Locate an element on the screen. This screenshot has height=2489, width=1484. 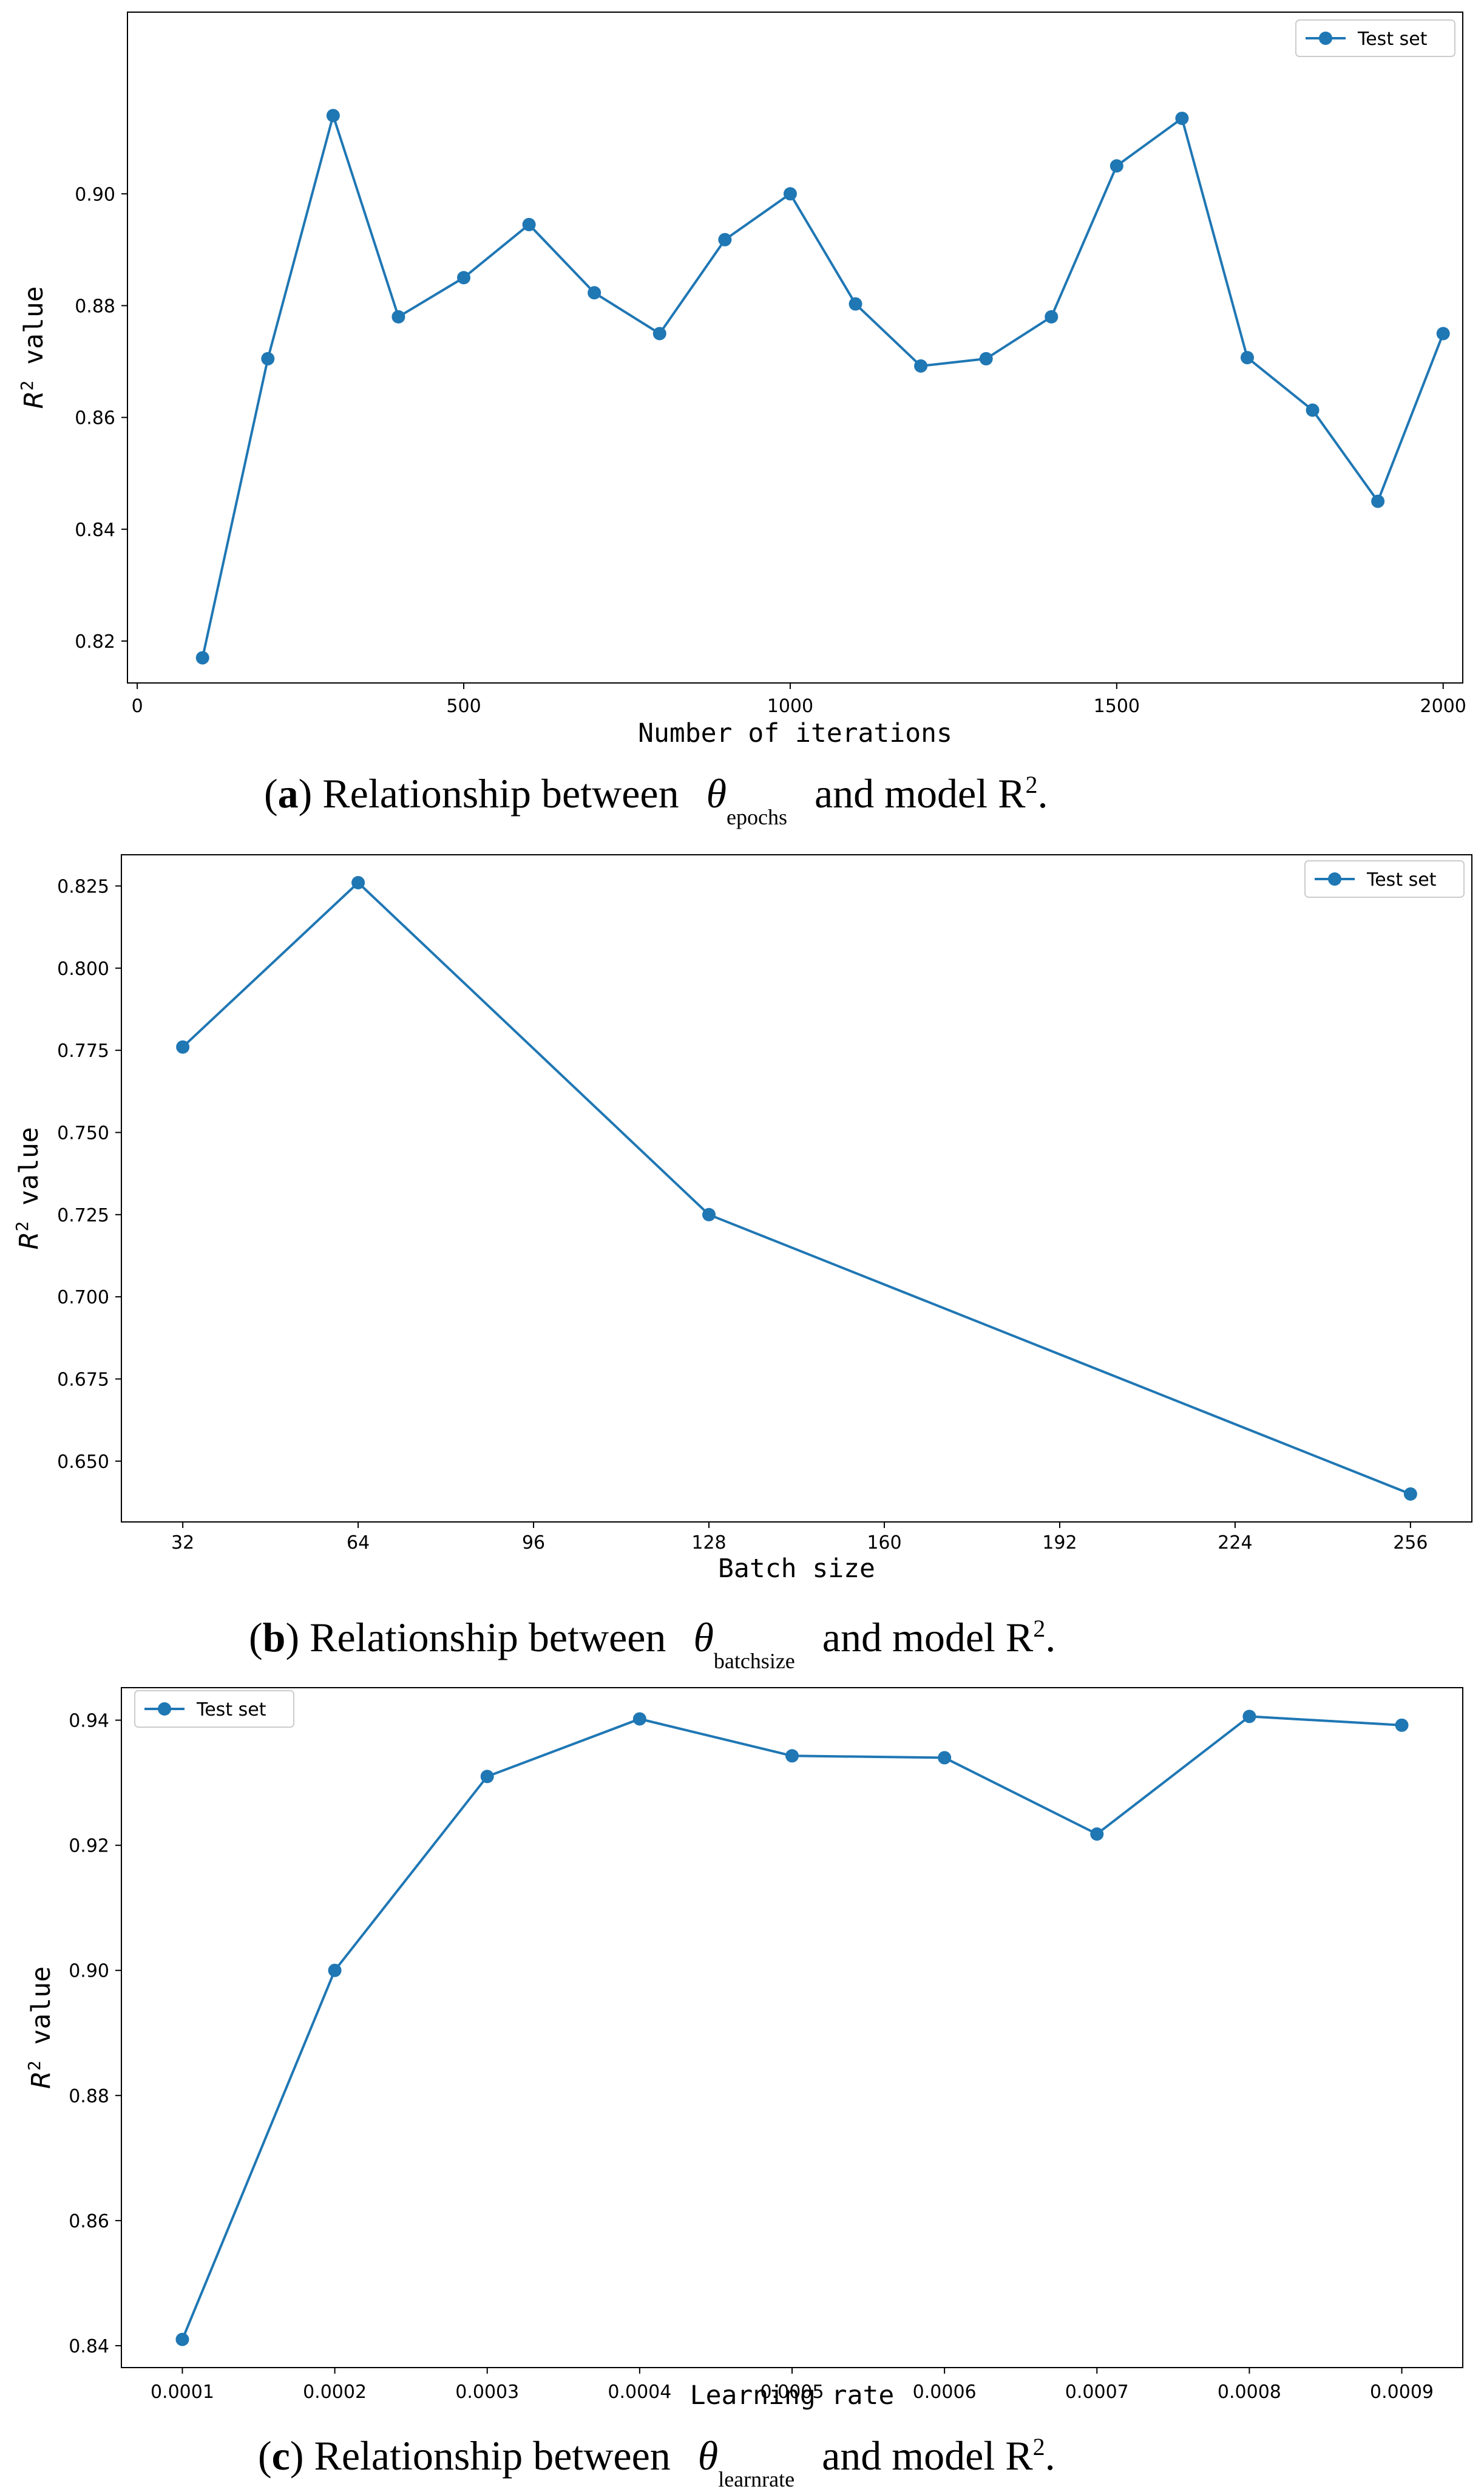
y-tick-label: 0.800 is located at coordinates (83, 969).